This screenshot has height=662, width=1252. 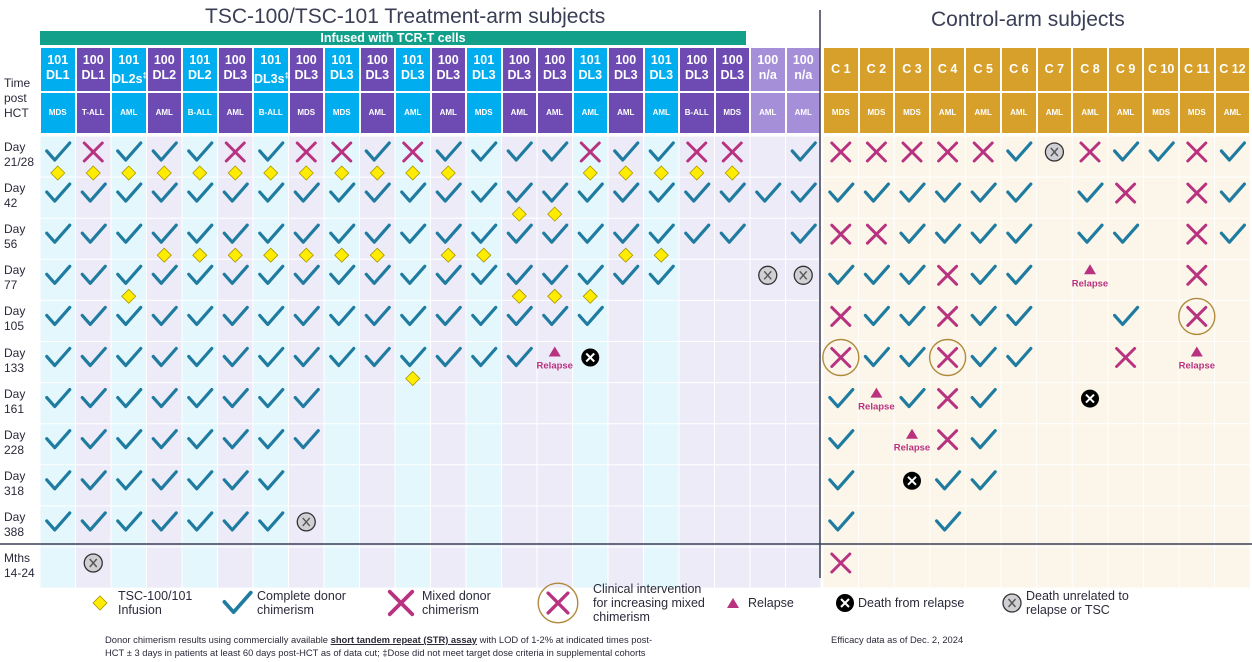 I want to click on efficacy-date: Efficacy data as of Dec. 2, 2024, so click(x=897, y=639).